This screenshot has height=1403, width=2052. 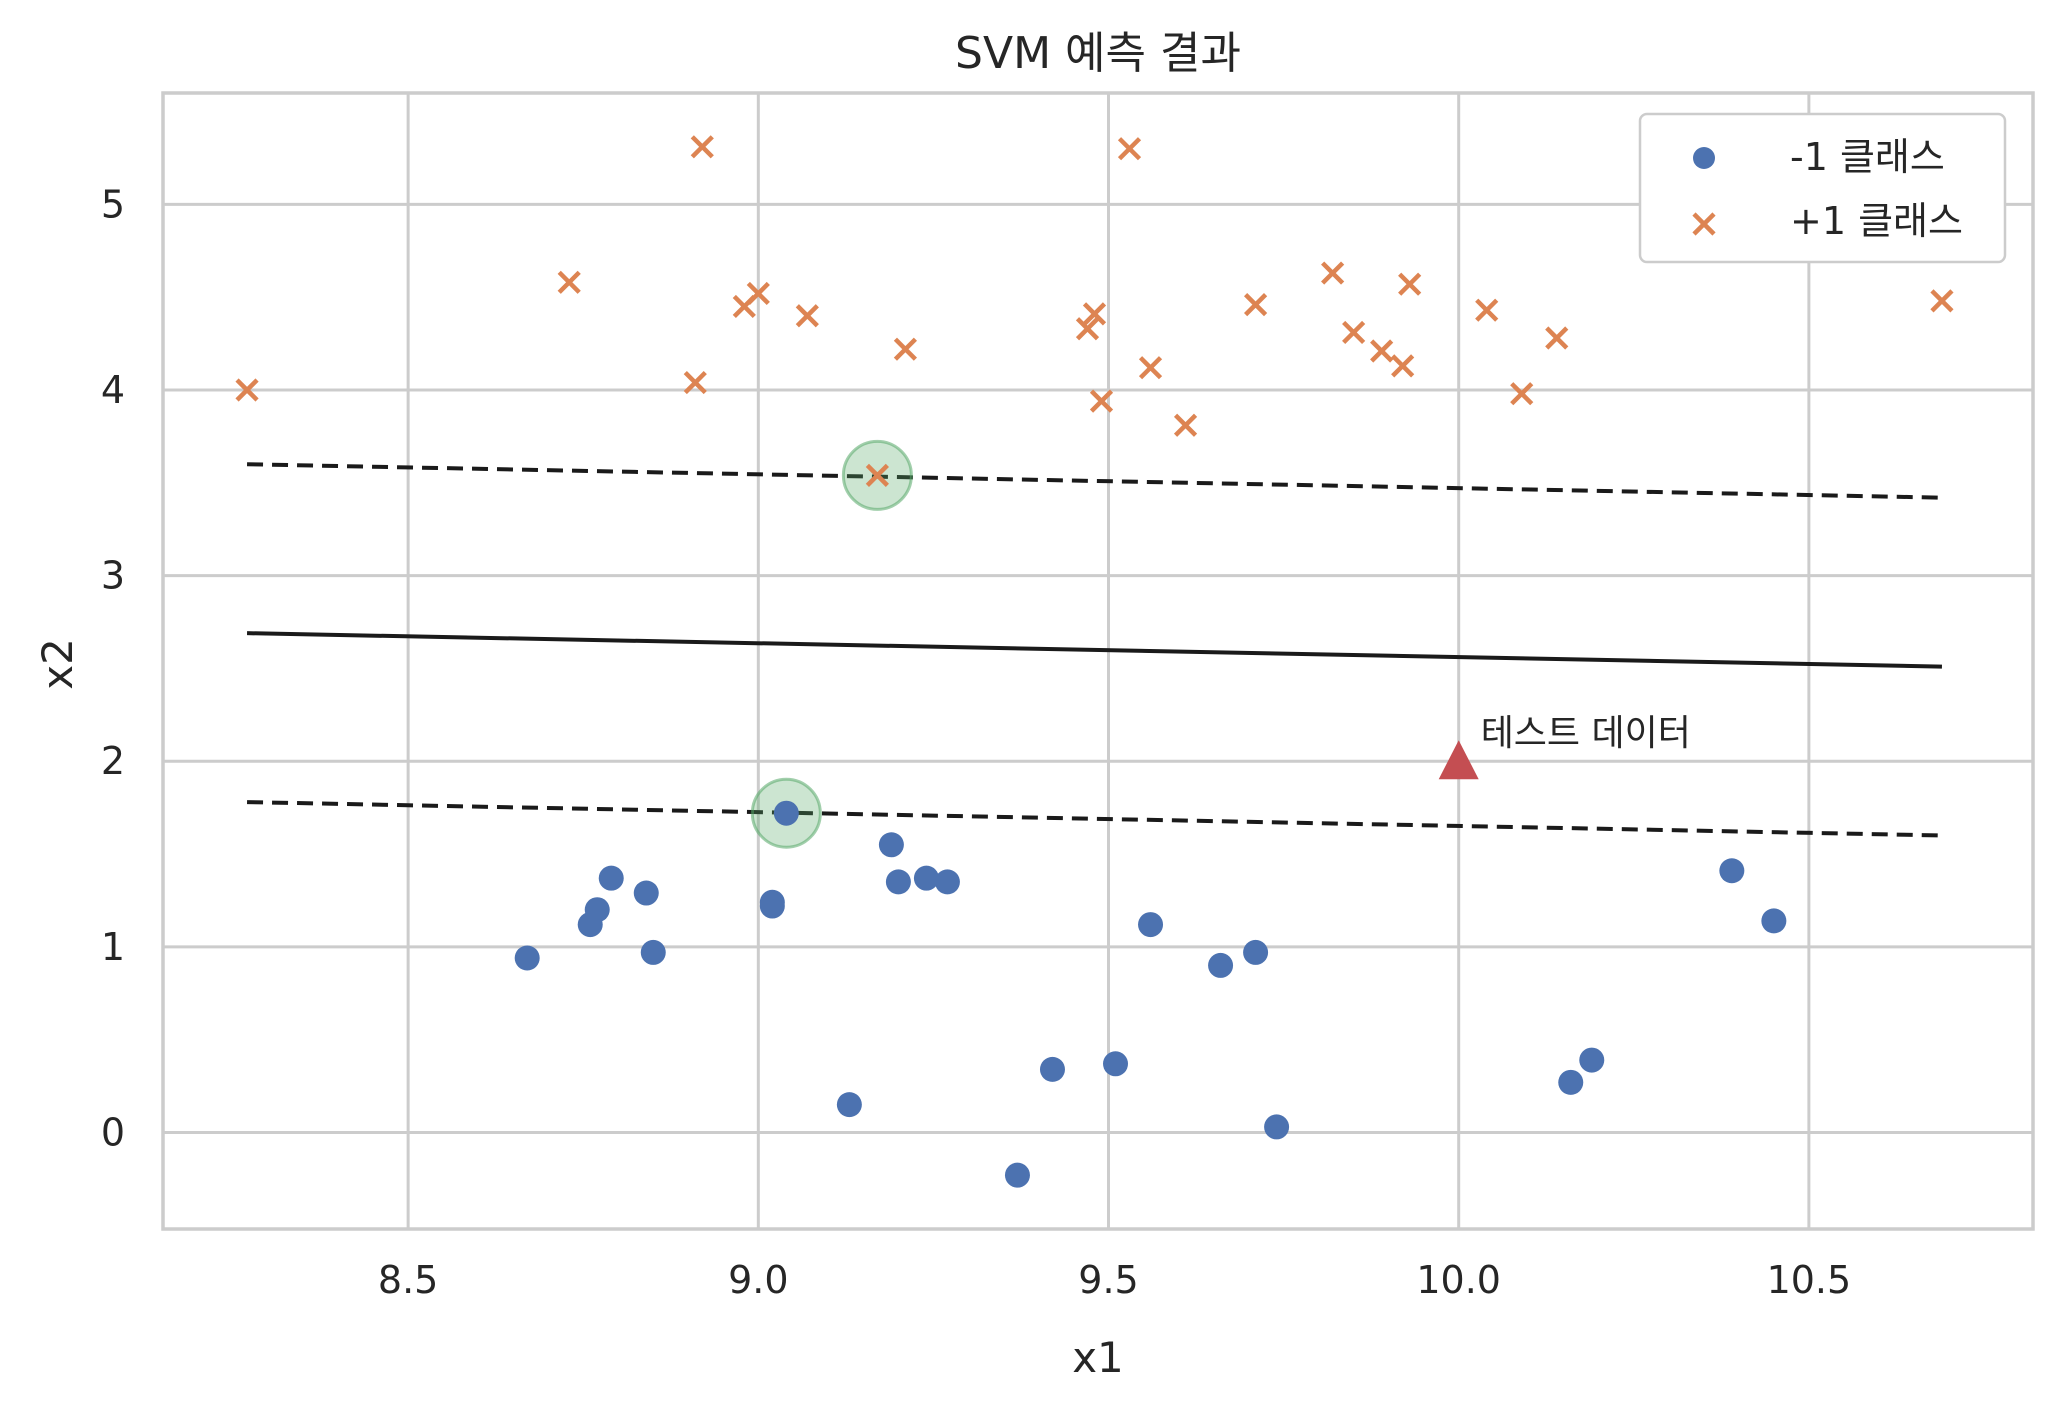 I want to click on y-axis-label: x2, so click(x=57, y=664).